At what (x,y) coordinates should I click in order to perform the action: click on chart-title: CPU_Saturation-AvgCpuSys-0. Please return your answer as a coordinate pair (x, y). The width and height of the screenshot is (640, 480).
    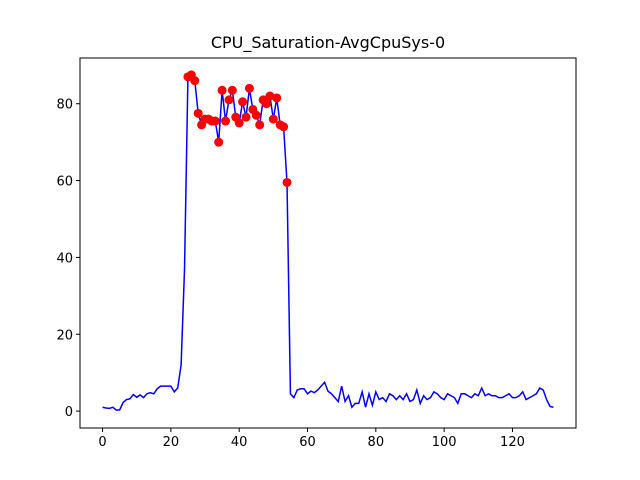
    Looking at the image, I should click on (328, 43).